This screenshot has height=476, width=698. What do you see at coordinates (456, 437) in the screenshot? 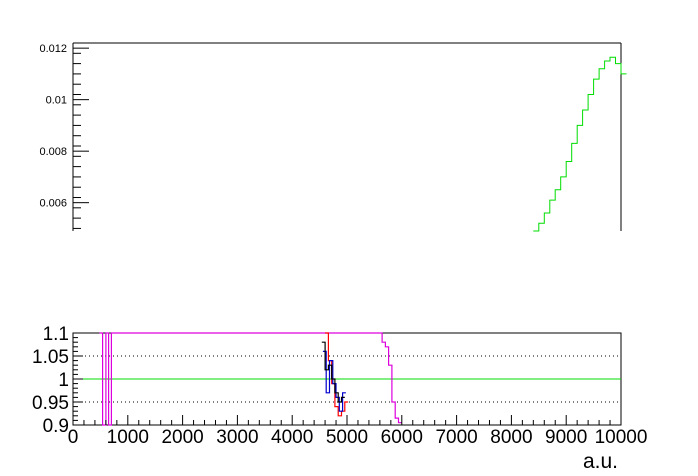
I see `x-tick-label: 7000` at bounding box center [456, 437].